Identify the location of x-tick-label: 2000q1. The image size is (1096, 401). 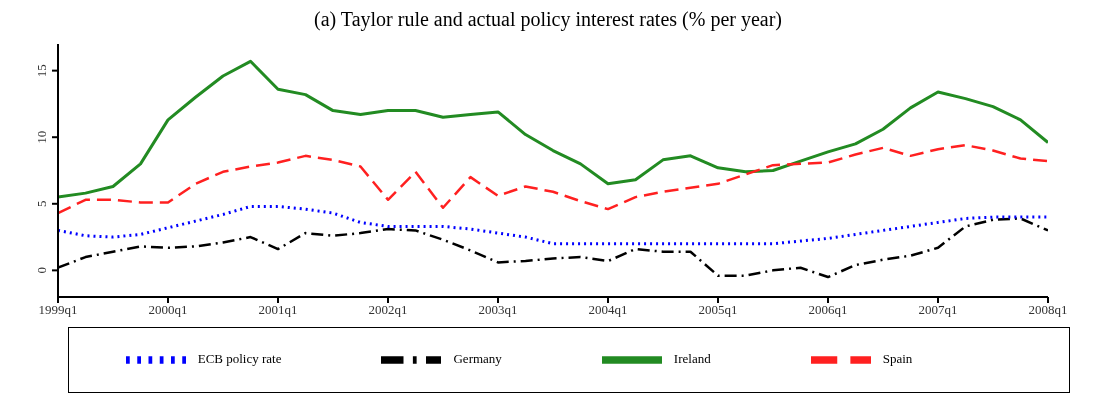
(168, 310).